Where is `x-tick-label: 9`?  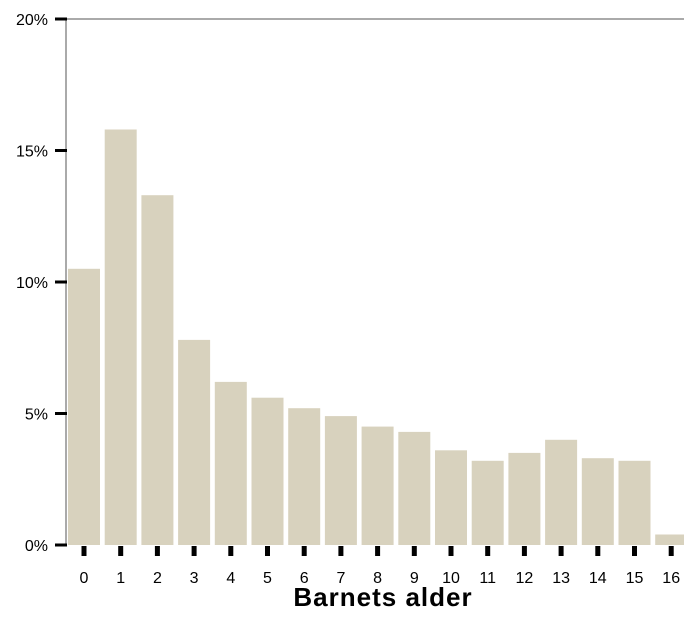 x-tick-label: 9 is located at coordinates (414, 578).